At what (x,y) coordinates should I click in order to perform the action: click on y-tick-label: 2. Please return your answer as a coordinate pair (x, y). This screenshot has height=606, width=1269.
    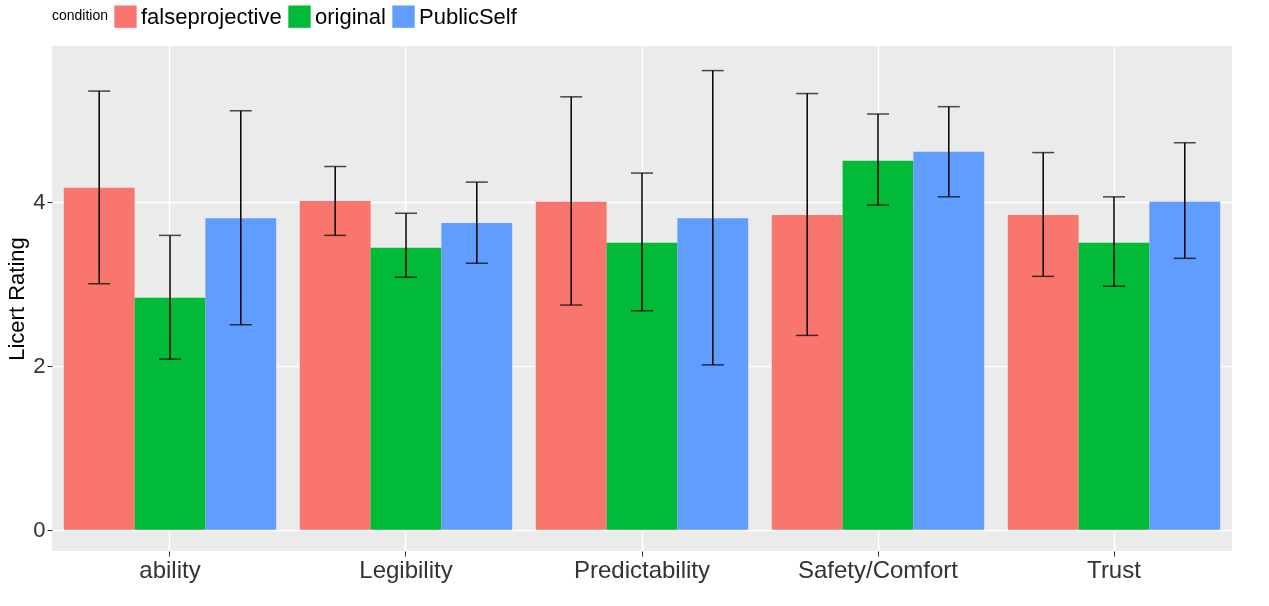
    Looking at the image, I should click on (39, 366).